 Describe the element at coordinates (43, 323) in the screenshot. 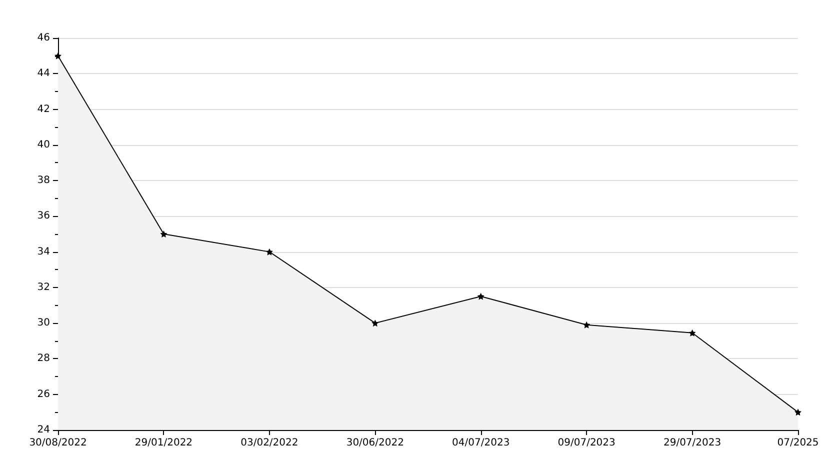

I see `y-tick-label: 30` at that location.